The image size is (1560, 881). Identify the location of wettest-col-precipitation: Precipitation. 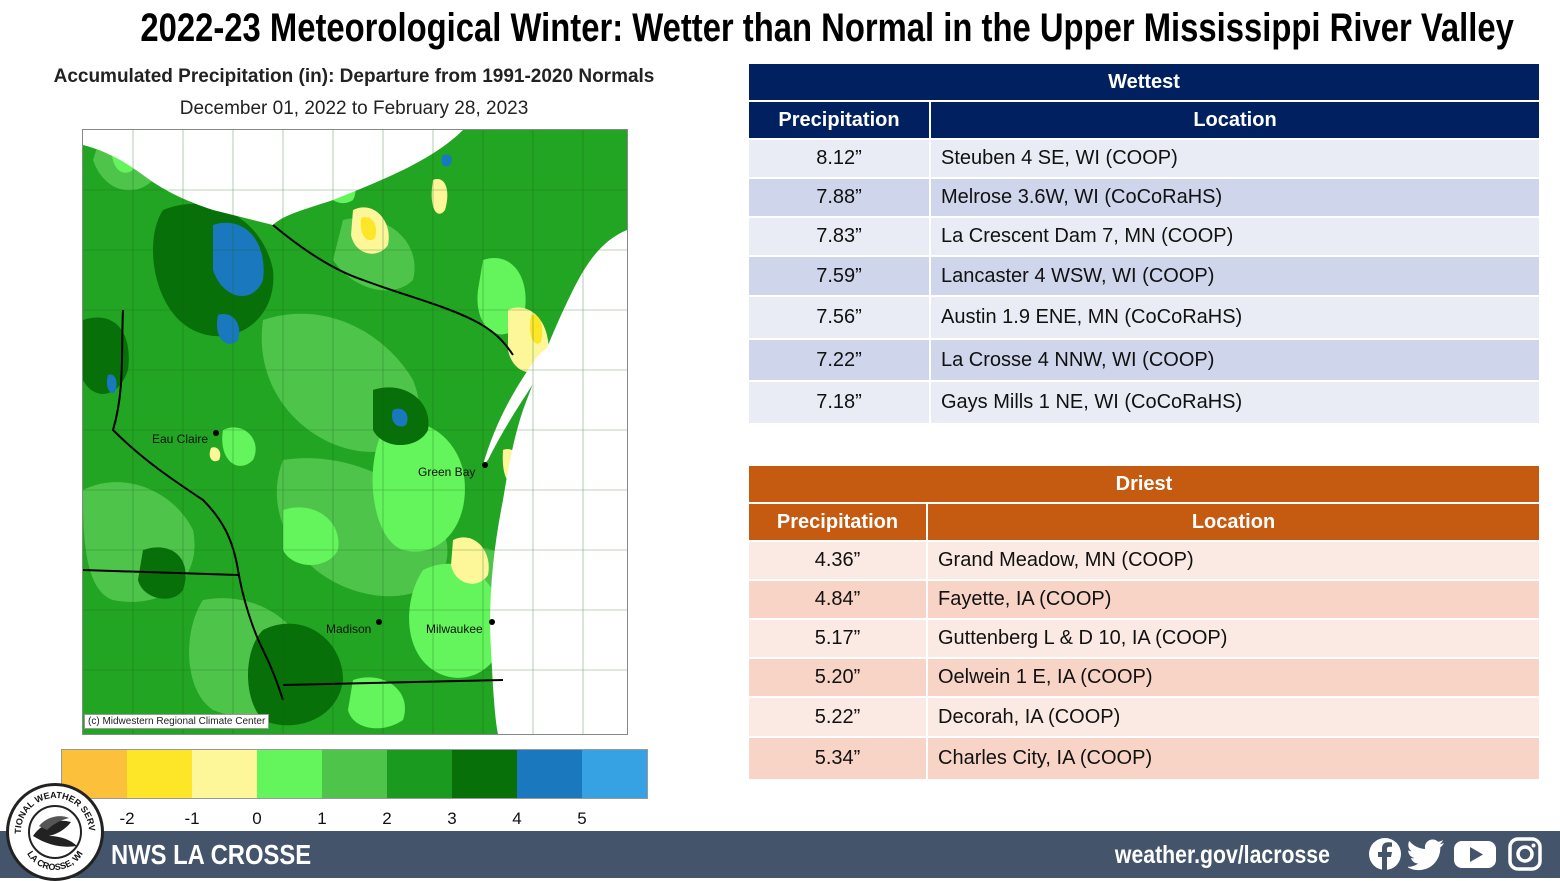
(839, 120).